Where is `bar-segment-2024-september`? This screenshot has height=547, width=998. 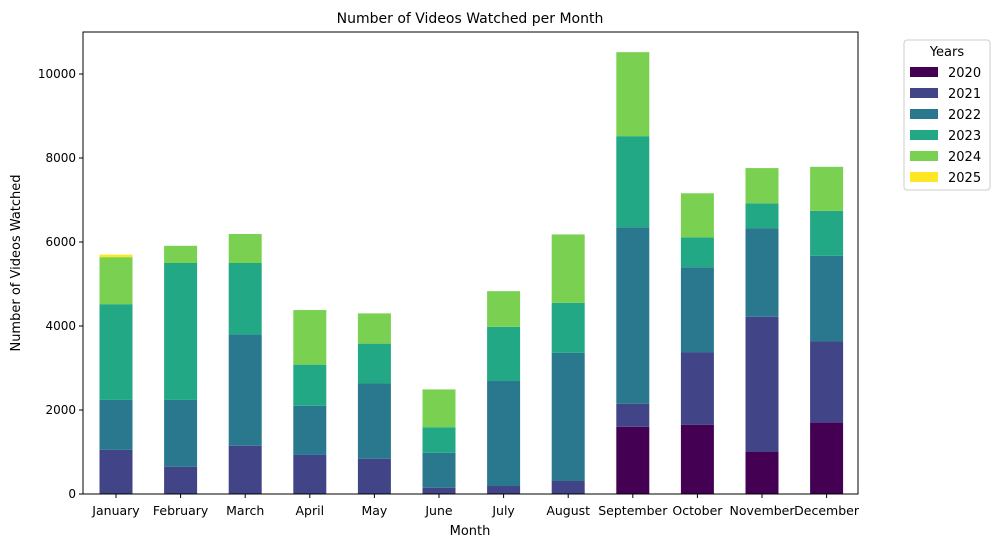 bar-segment-2024-september is located at coordinates (633, 94).